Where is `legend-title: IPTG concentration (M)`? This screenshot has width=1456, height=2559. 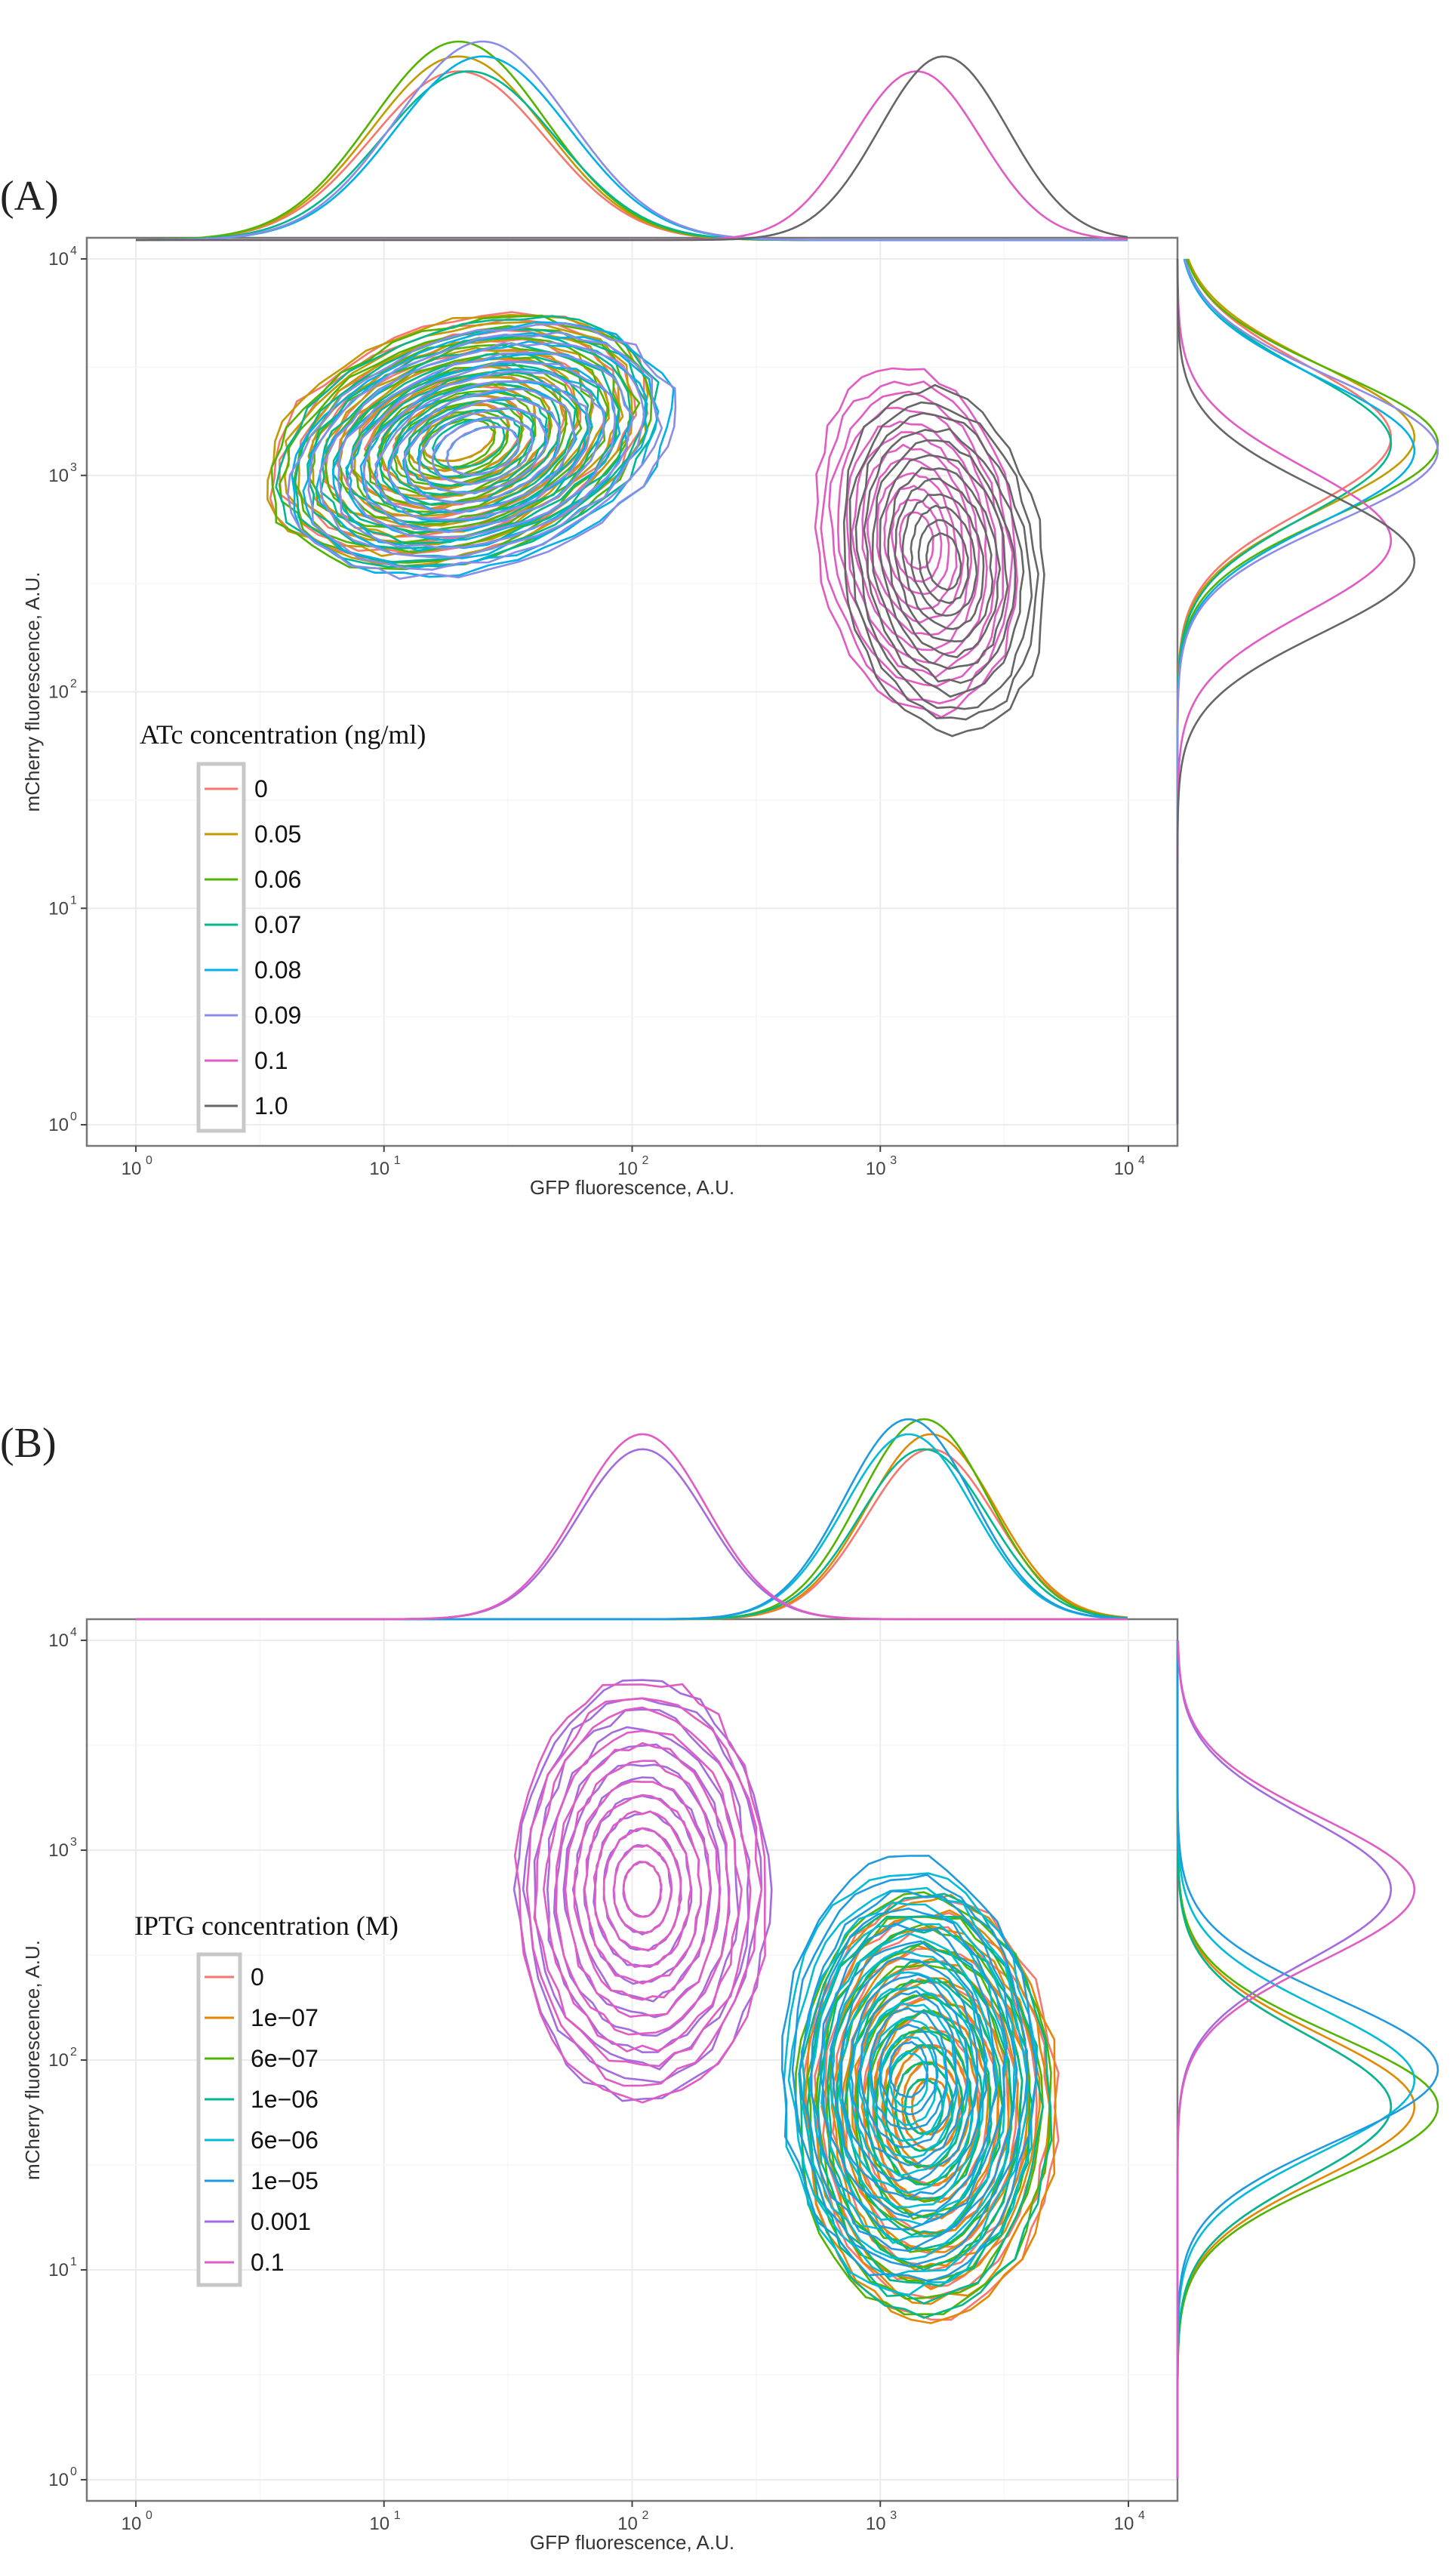
legend-title: IPTG concentration (M) is located at coordinates (266, 1926).